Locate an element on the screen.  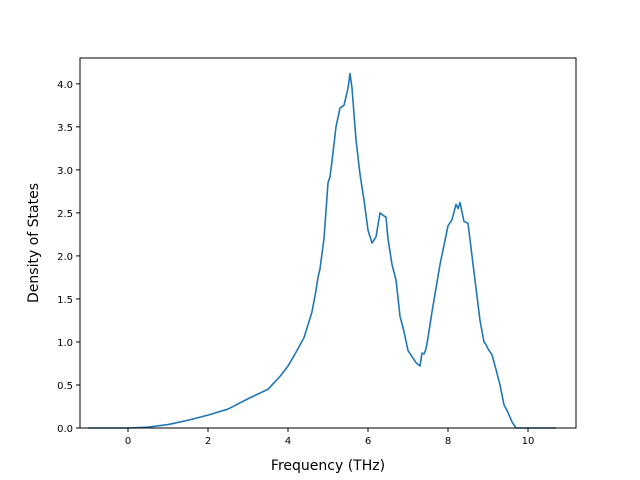
y-tick-label: 1.0 is located at coordinates (65, 343).